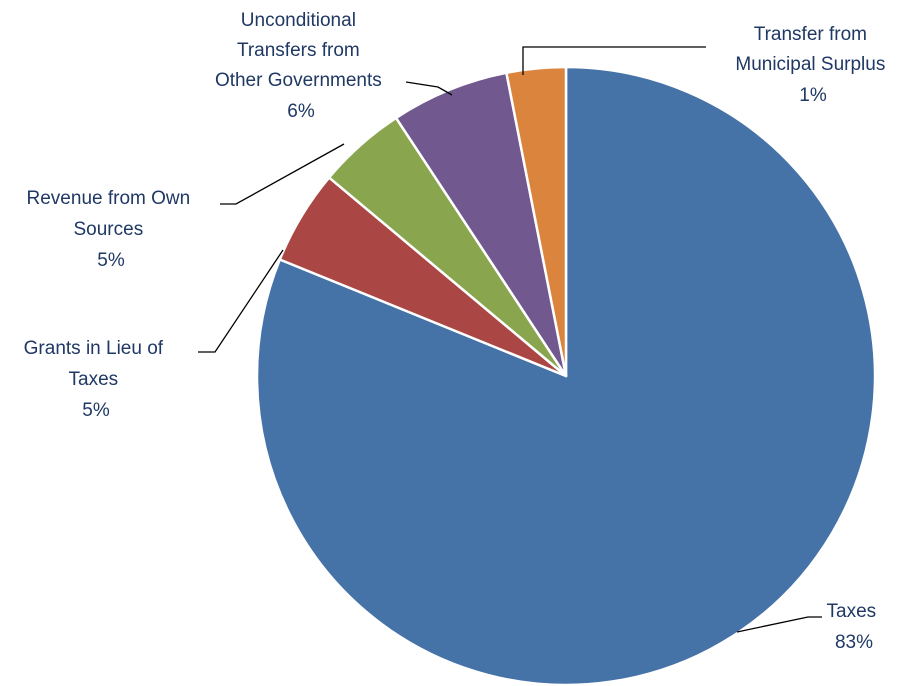 This screenshot has width=912, height=686. Describe the element at coordinates (779, 624) in the screenshot. I see `leader-line-taxes` at that location.